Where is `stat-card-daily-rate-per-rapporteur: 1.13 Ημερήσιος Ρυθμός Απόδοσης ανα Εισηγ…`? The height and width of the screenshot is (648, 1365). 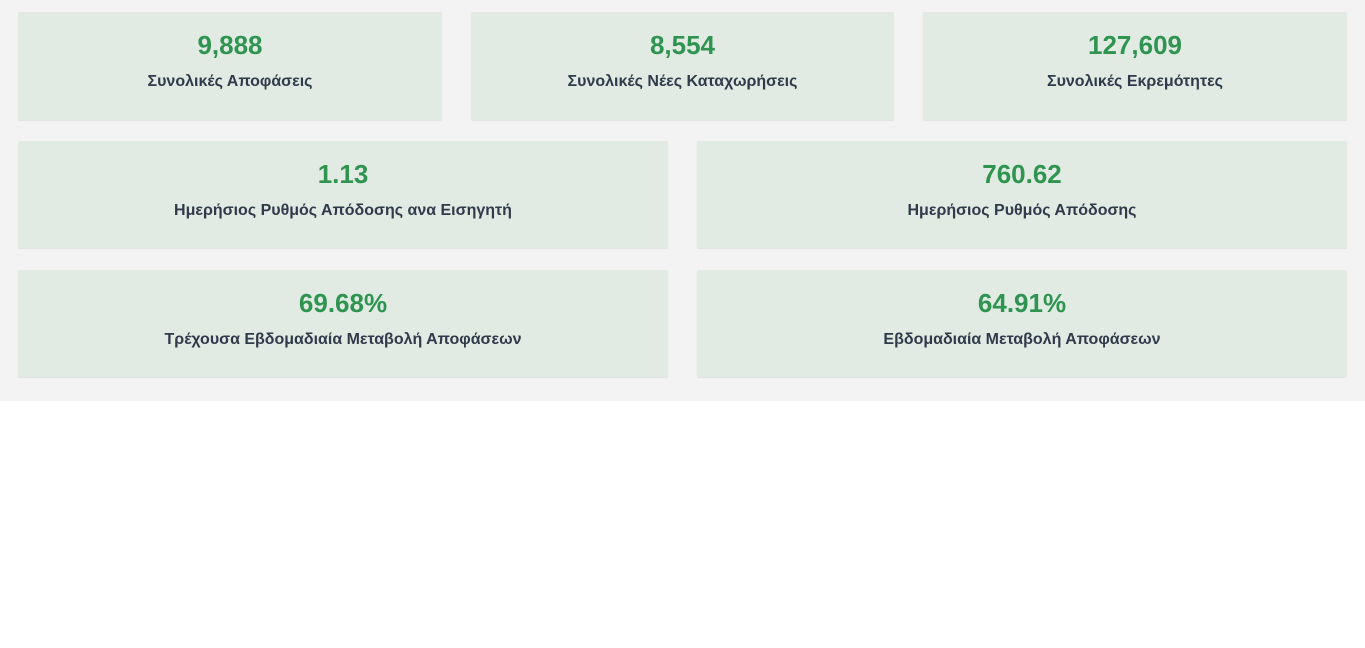 stat-card-daily-rate-per-rapporteur: 1.13 Ημερήσιος Ρυθμός Απόδοσης ανα Εισηγ… is located at coordinates (343, 194).